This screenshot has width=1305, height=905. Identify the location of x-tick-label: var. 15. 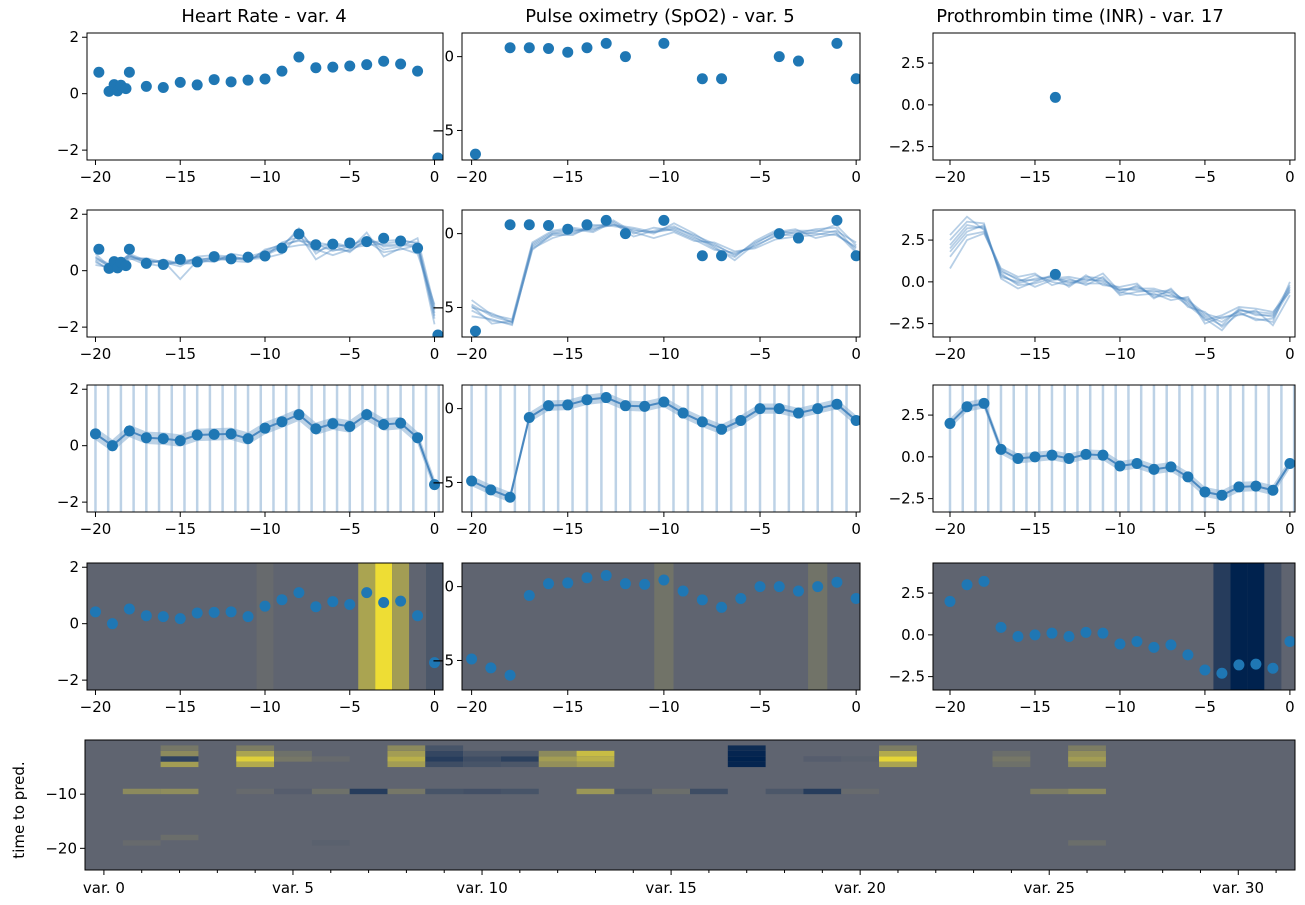
(670, 888).